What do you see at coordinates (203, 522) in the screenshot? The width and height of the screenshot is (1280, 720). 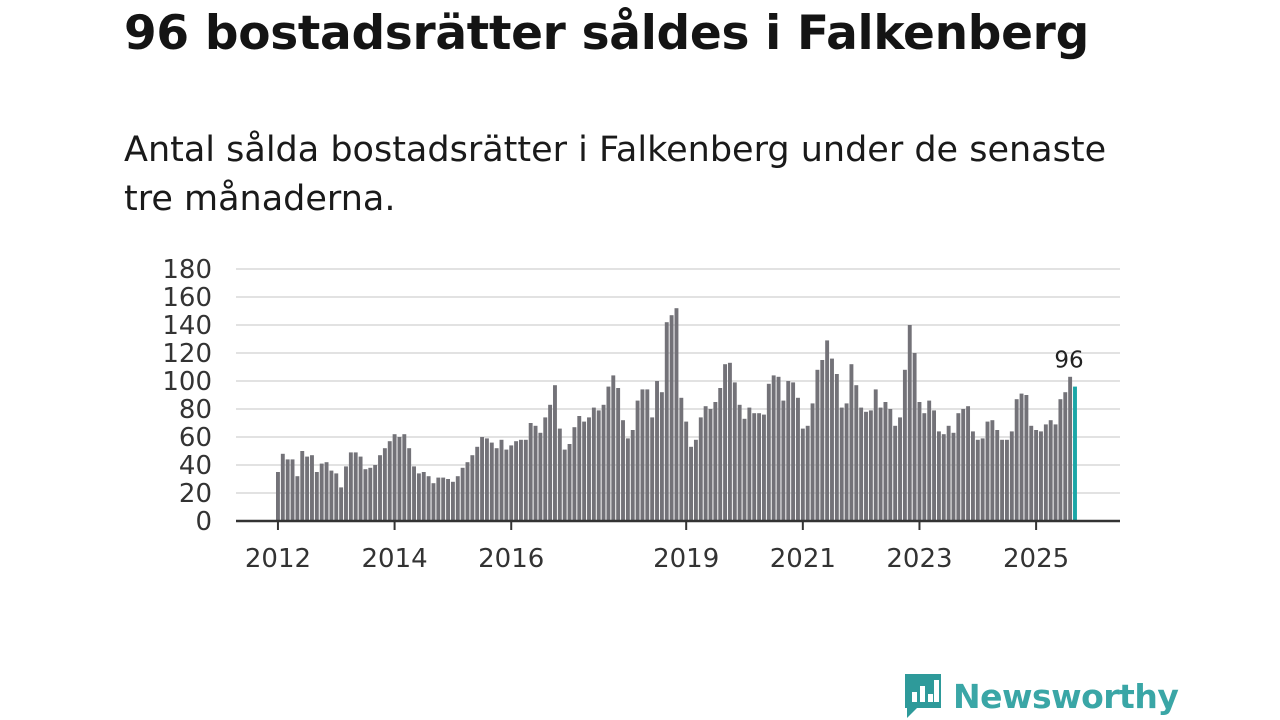 I see `y-tick-label: 0` at bounding box center [203, 522].